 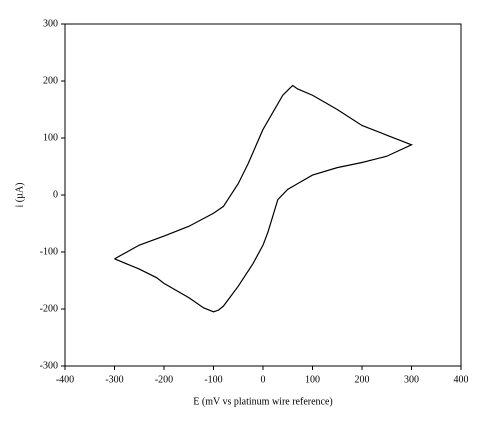 I want to click on y-tick-label: -200, so click(x=49, y=308).